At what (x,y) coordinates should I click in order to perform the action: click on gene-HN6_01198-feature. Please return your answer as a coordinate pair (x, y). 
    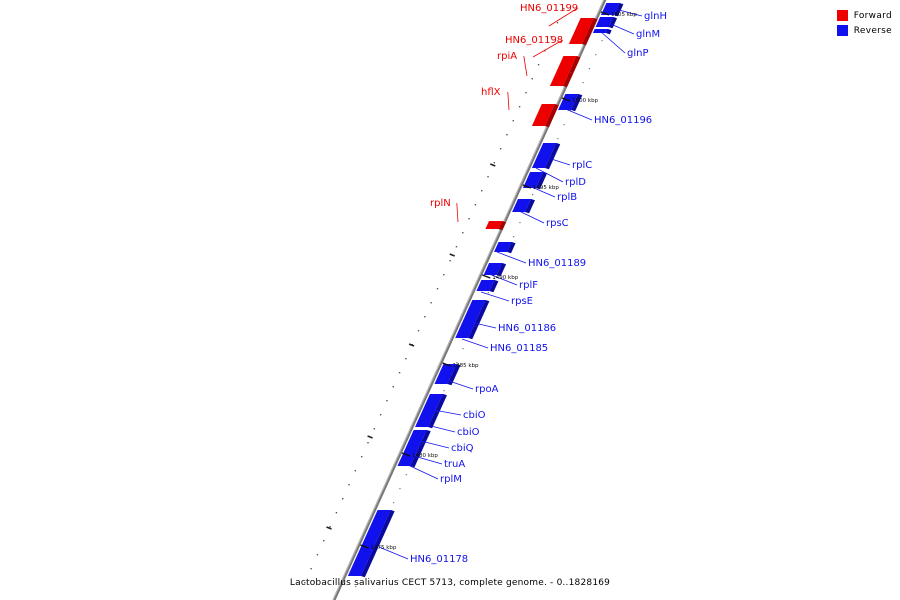
    Looking at the image, I should click on (568, 65).